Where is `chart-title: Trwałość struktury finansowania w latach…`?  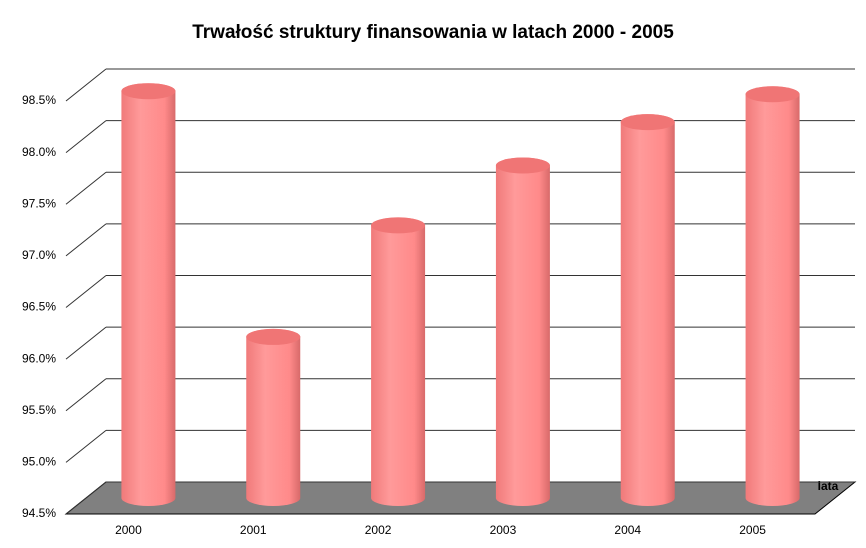 chart-title: Trwałość struktury finansowania w latach… is located at coordinates (433, 32).